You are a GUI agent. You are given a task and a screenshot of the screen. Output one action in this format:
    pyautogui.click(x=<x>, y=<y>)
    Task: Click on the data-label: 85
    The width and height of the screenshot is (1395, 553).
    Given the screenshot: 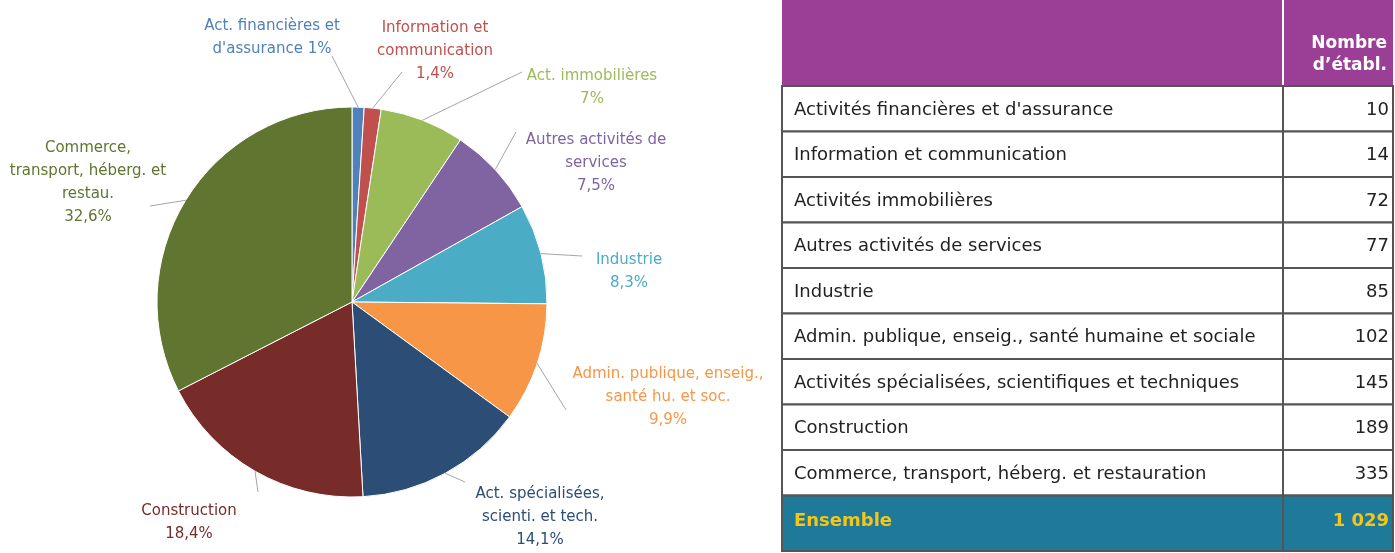 What is the action you would take?
    pyautogui.click(x=1377, y=290)
    